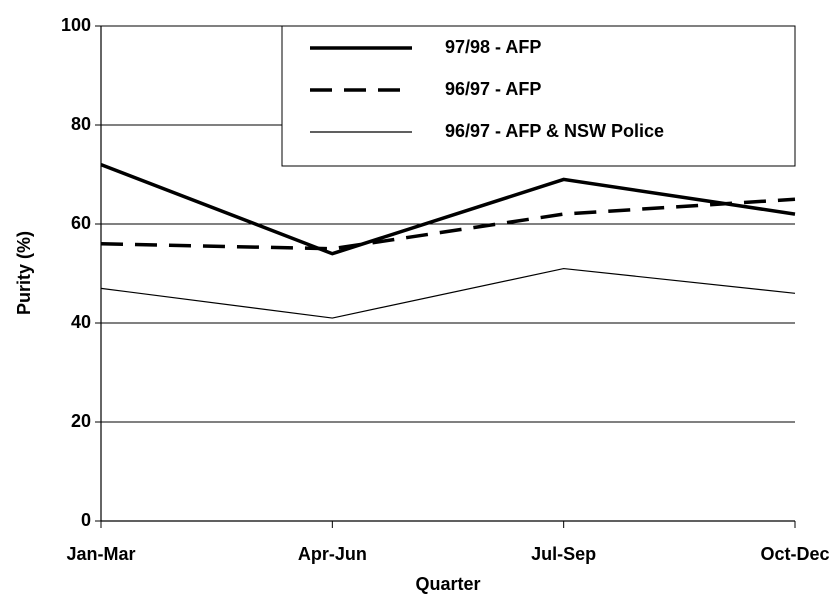  What do you see at coordinates (81, 223) in the screenshot?
I see `y-tick-label: 60` at bounding box center [81, 223].